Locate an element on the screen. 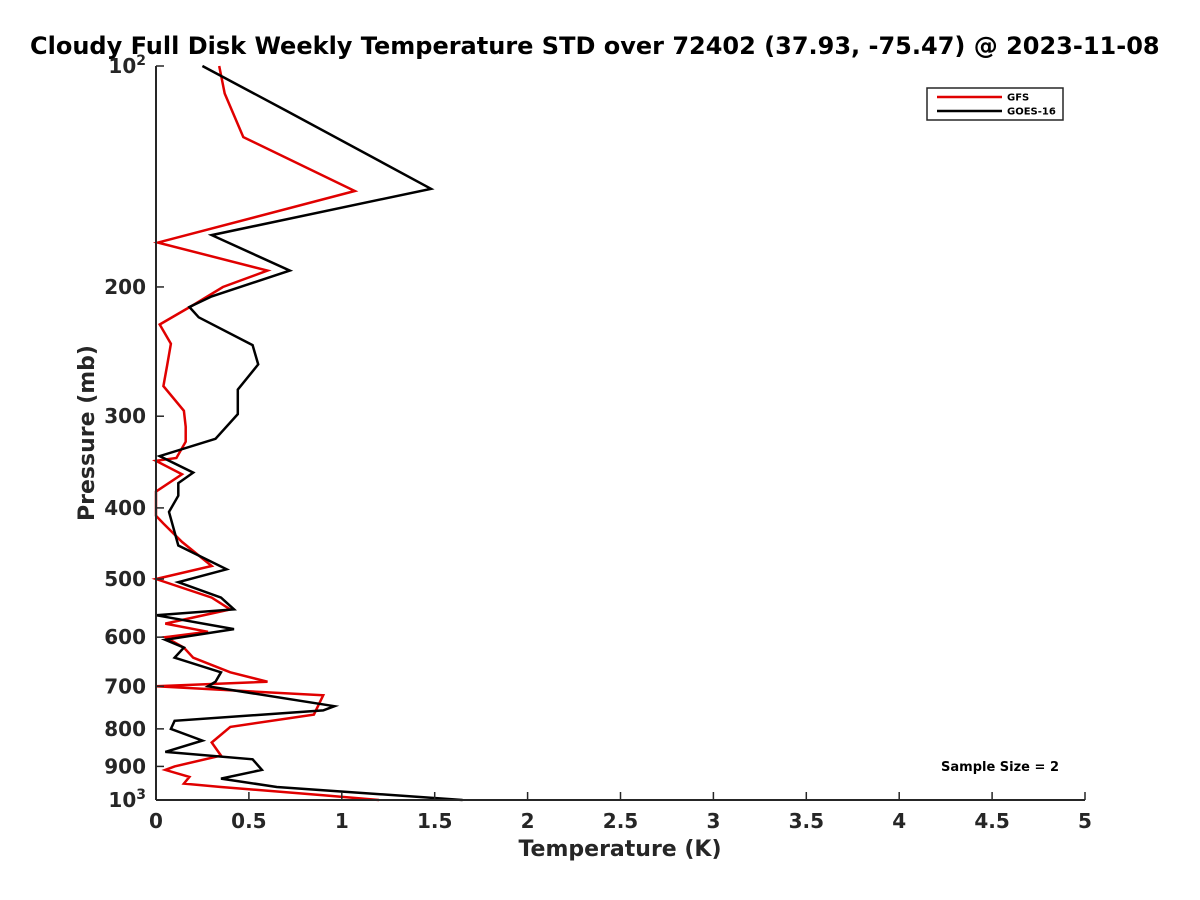 Image resolution: width=1200 pixels, height=900 pixels. x-tick-label: 3 is located at coordinates (713, 821).